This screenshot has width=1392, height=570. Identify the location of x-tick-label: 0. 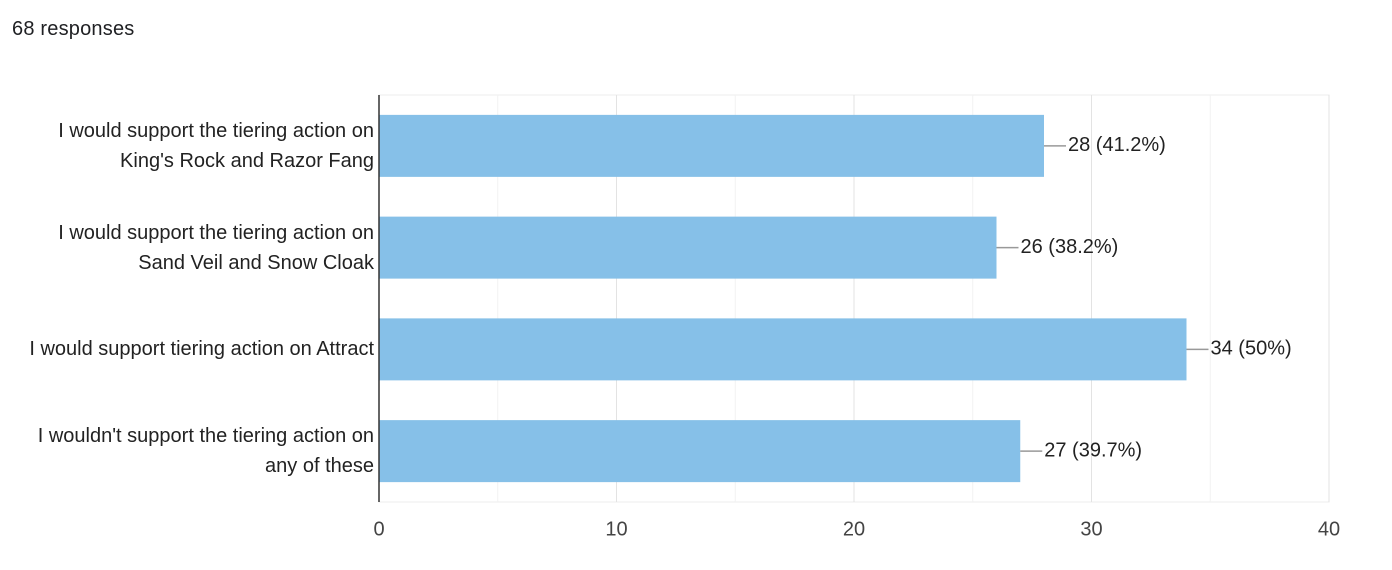
(378, 529).